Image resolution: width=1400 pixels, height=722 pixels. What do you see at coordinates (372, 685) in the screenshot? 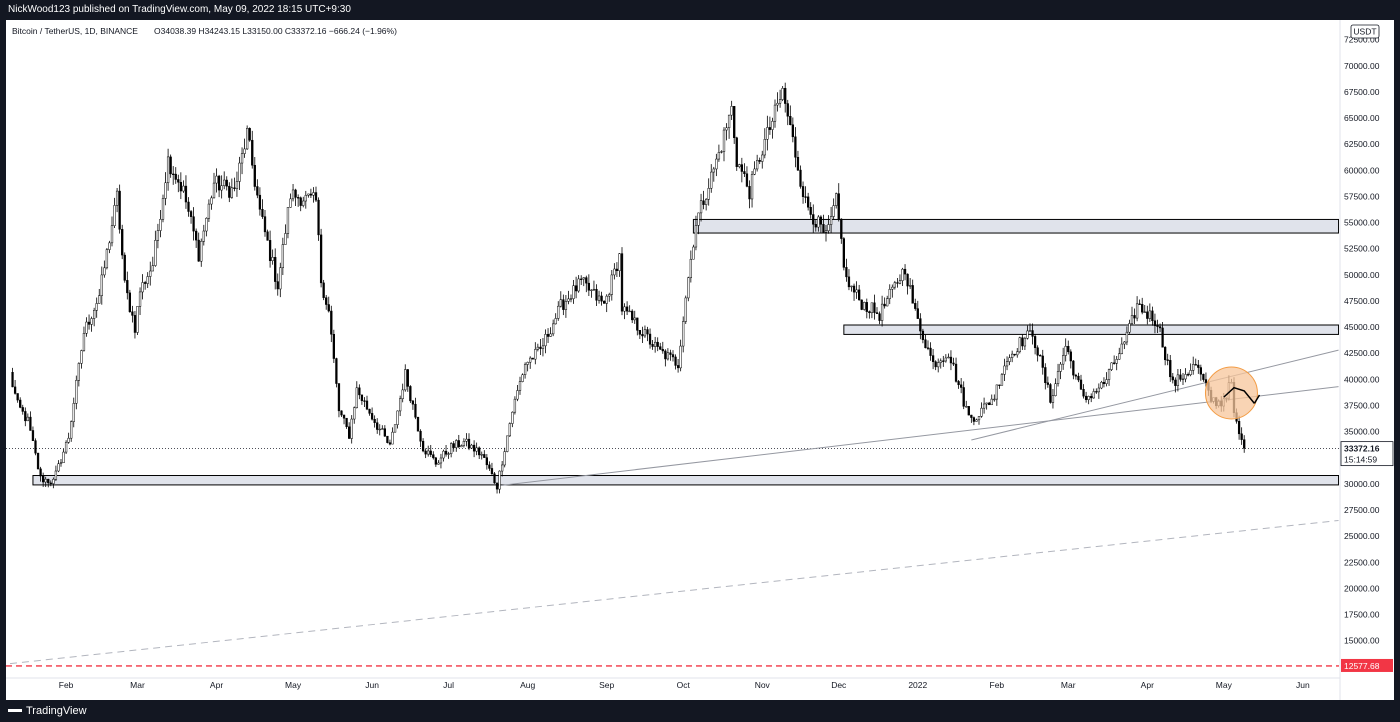
I see `time-tick-label: Jun` at bounding box center [372, 685].